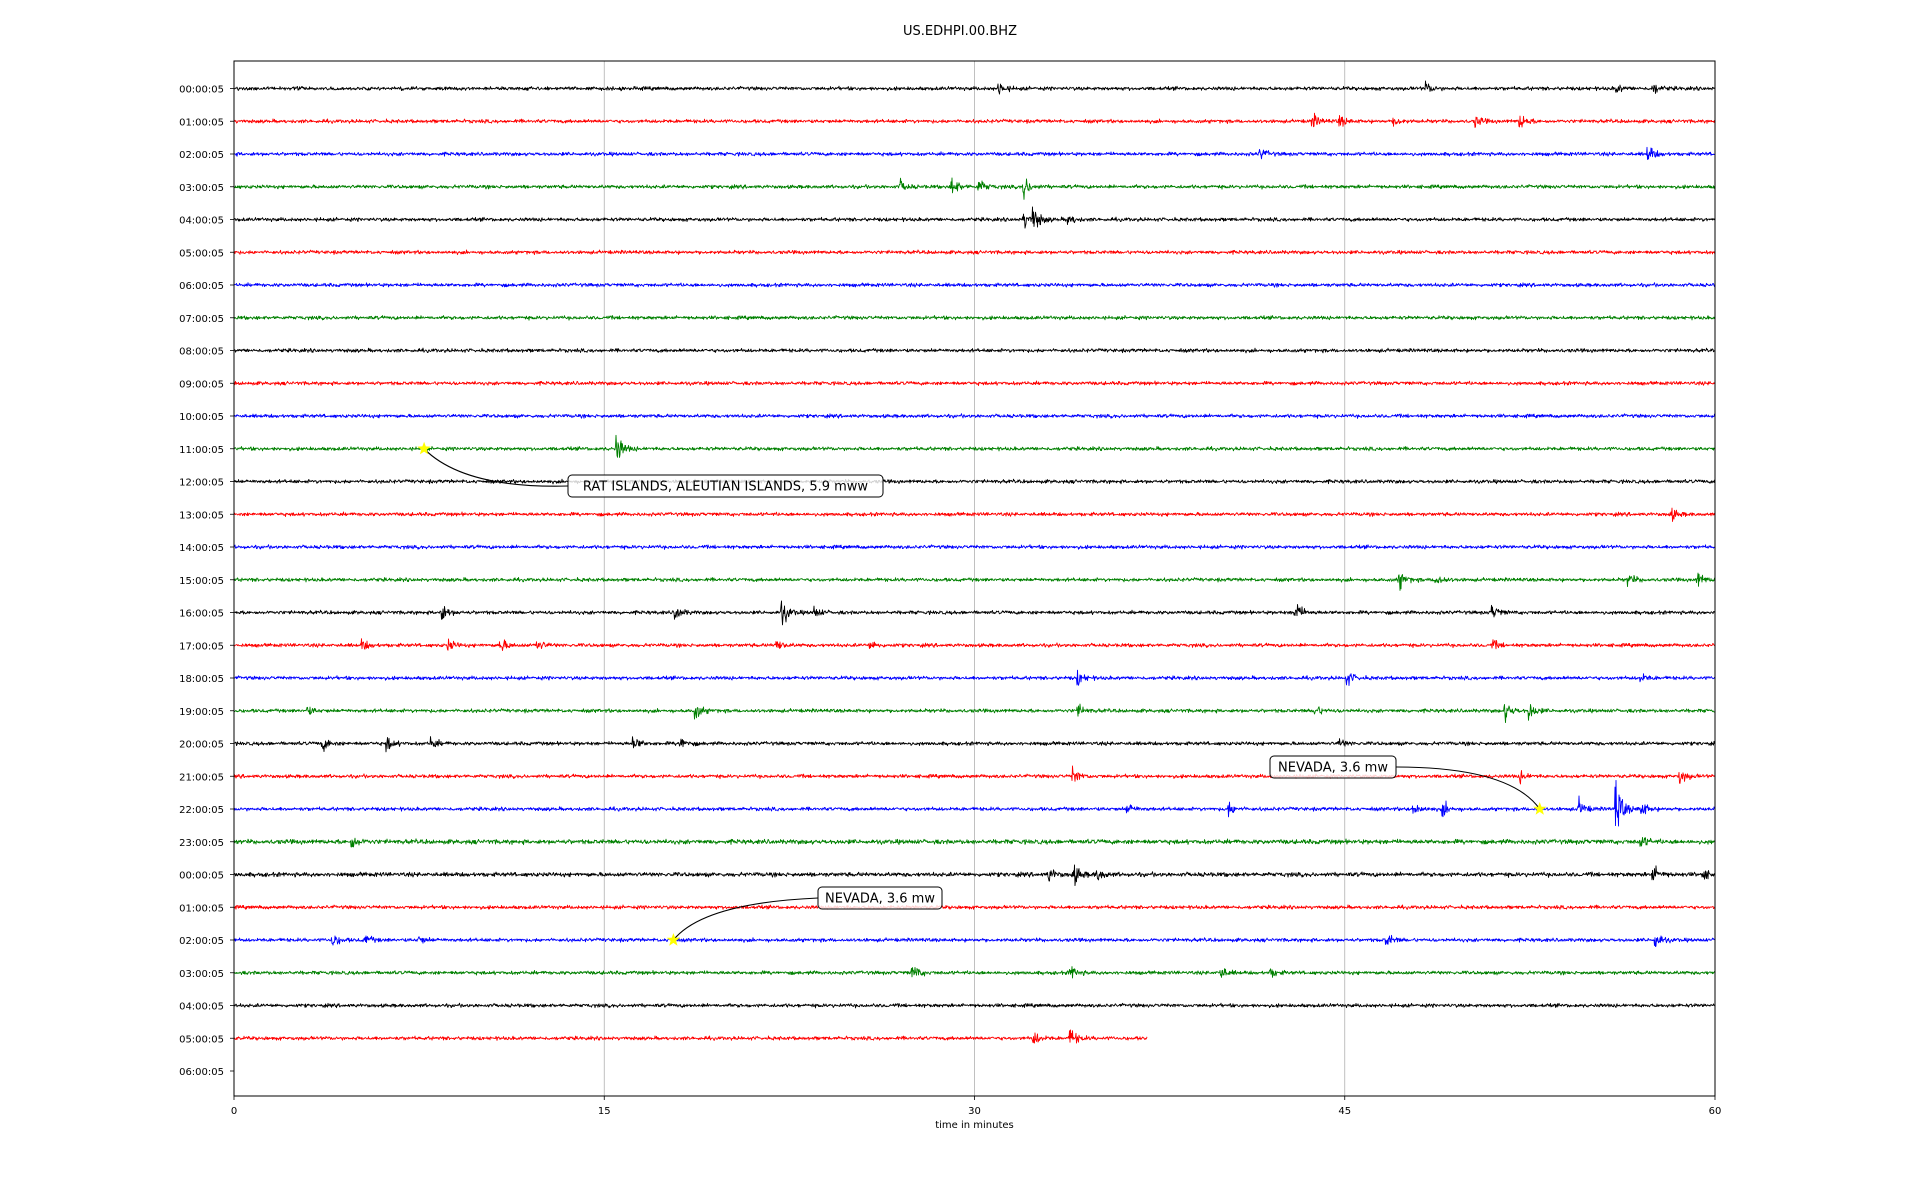 This screenshot has width=1920, height=1200. I want to click on annotation-label: RAT ISLANDS, ALEUTIAN ISLANDS, 5.9 mww, so click(725, 487).